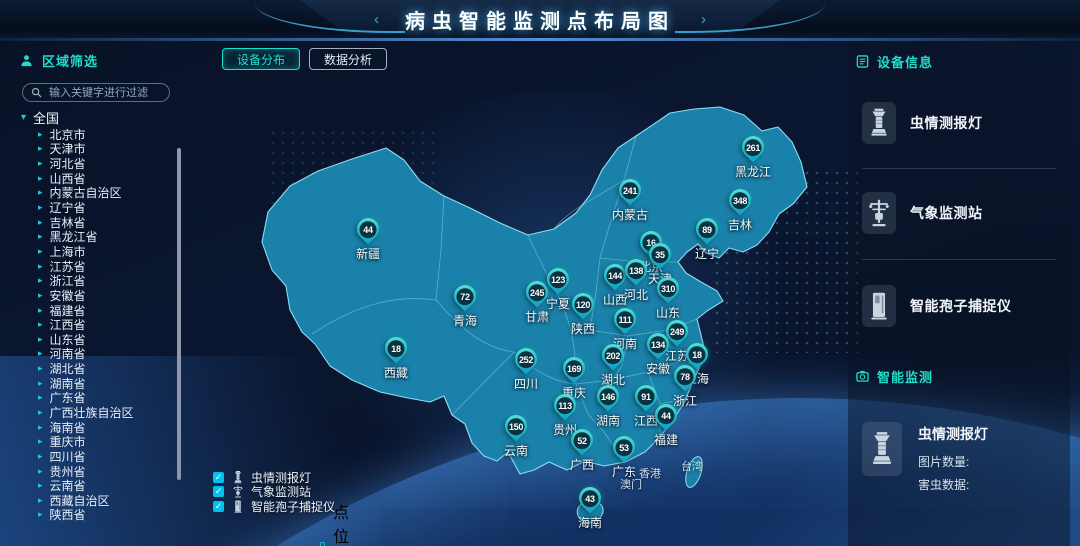 Image resolution: width=1080 pixels, height=546 pixels. Describe the element at coordinates (86, 515) in the screenshot. I see `sidebar-region-item: ▸ 陕西省` at that location.